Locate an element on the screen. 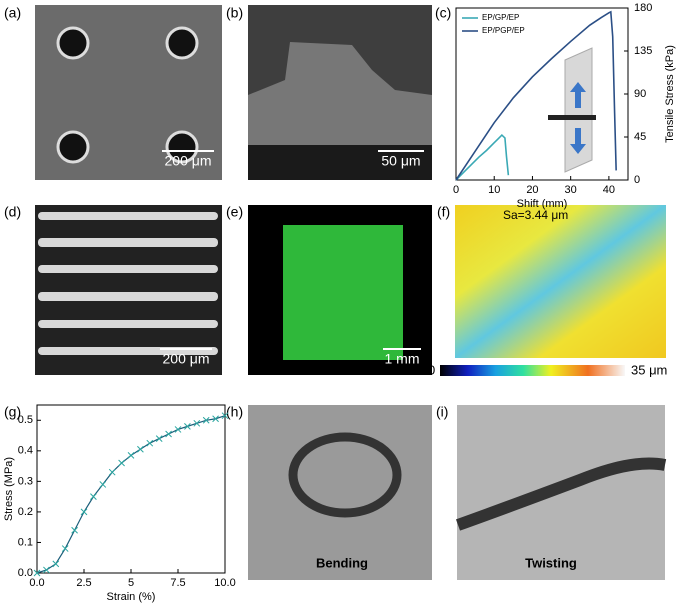 The height and width of the screenshot is (605, 684). panel-label: (b) is located at coordinates (234, 13).